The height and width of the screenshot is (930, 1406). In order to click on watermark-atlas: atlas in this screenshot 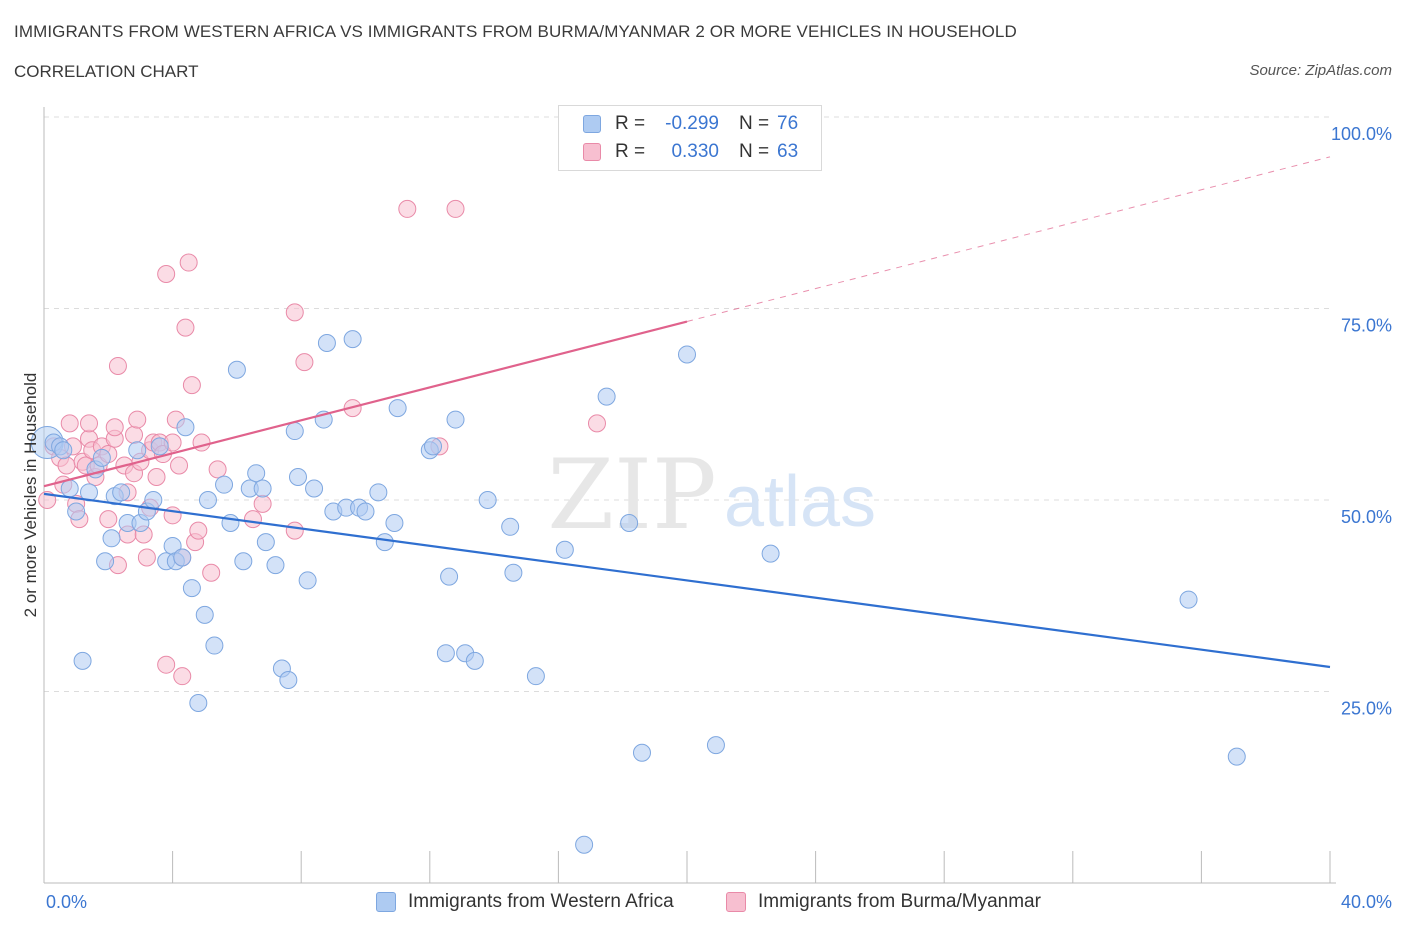, I will do `click(800, 502)`.